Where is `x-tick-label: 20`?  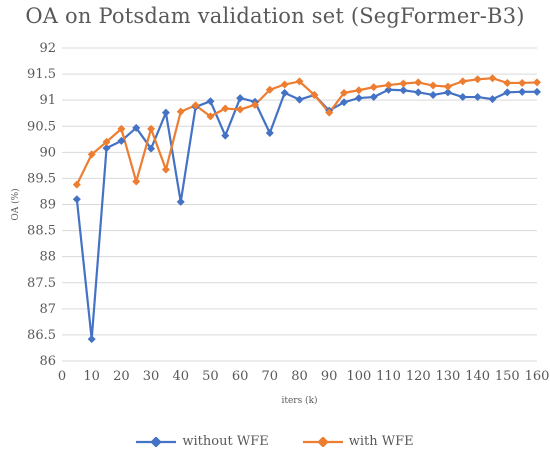 x-tick-label: 20 is located at coordinates (121, 376).